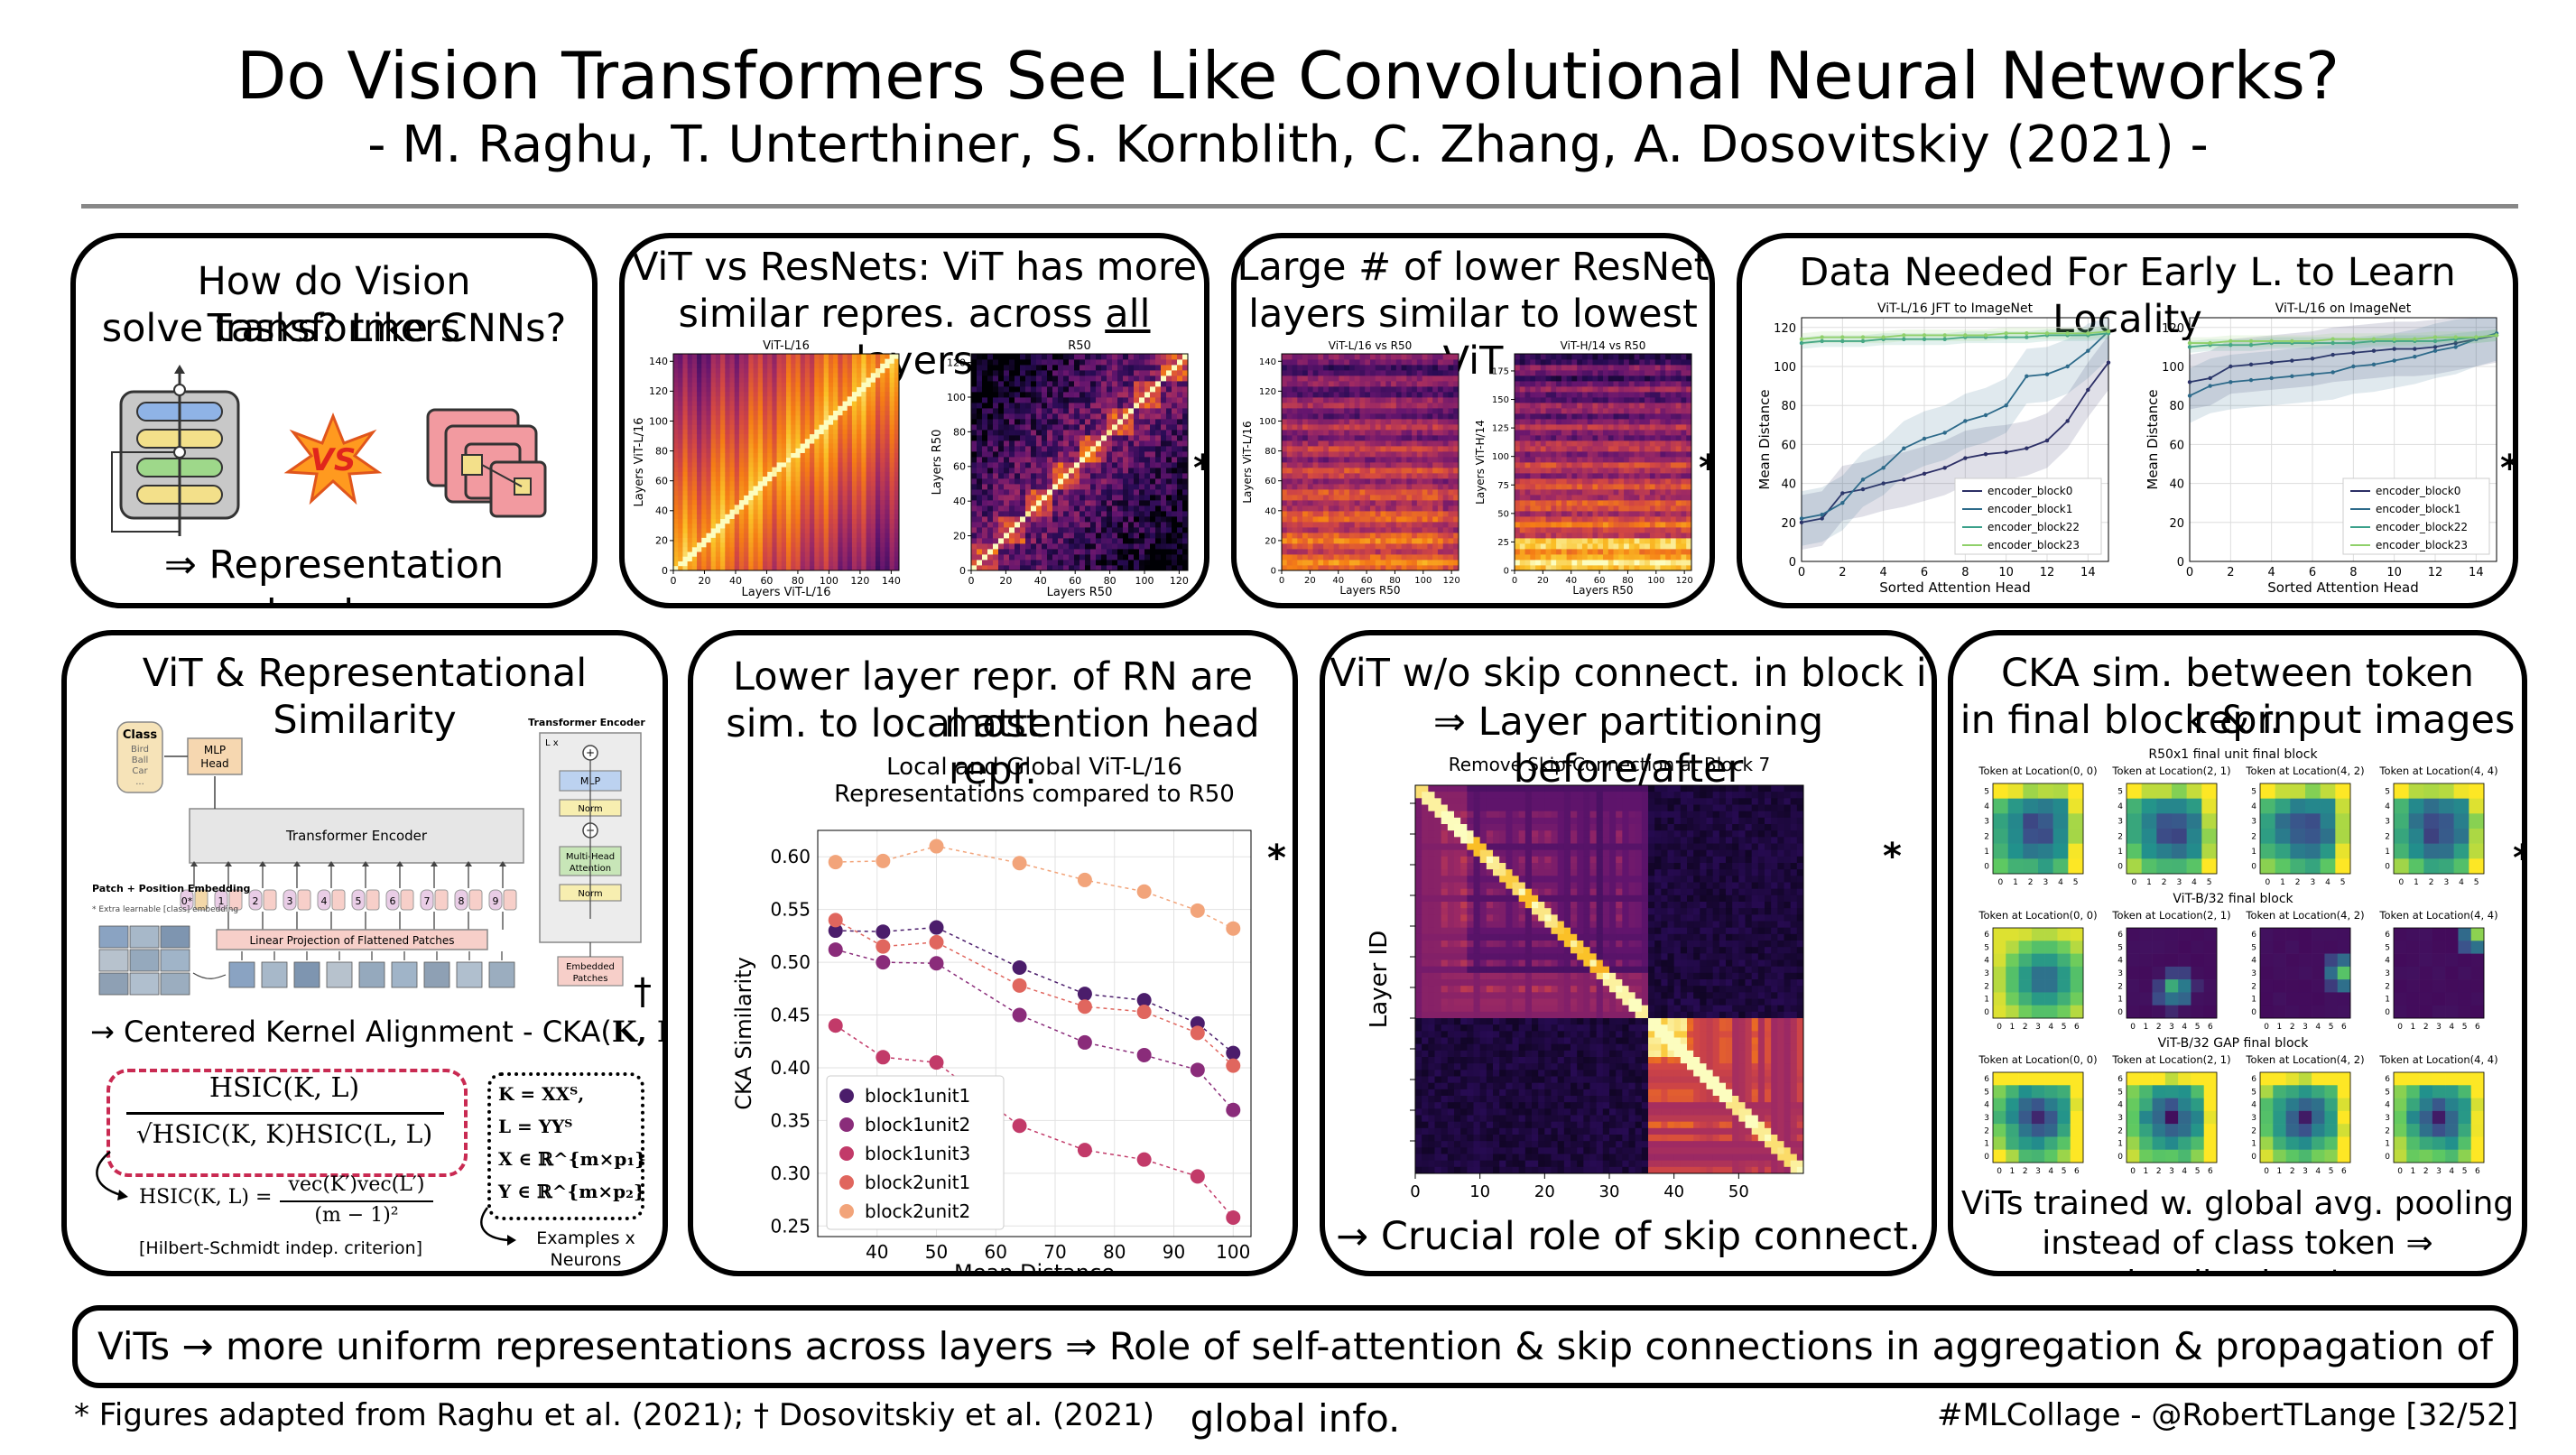  Describe the element at coordinates (2418, 509) in the screenshot. I see `legend-entry: encoder_block1` at that location.